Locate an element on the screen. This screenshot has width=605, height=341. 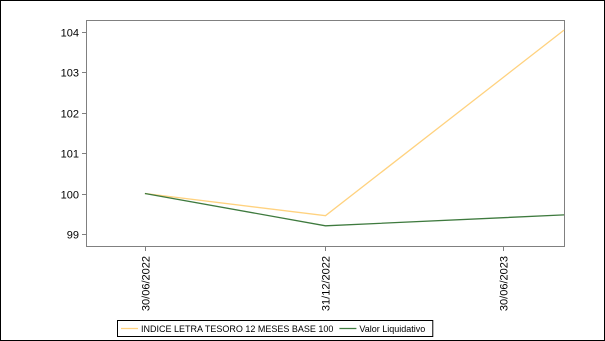
y-tick-label: 102 is located at coordinates (70, 115).